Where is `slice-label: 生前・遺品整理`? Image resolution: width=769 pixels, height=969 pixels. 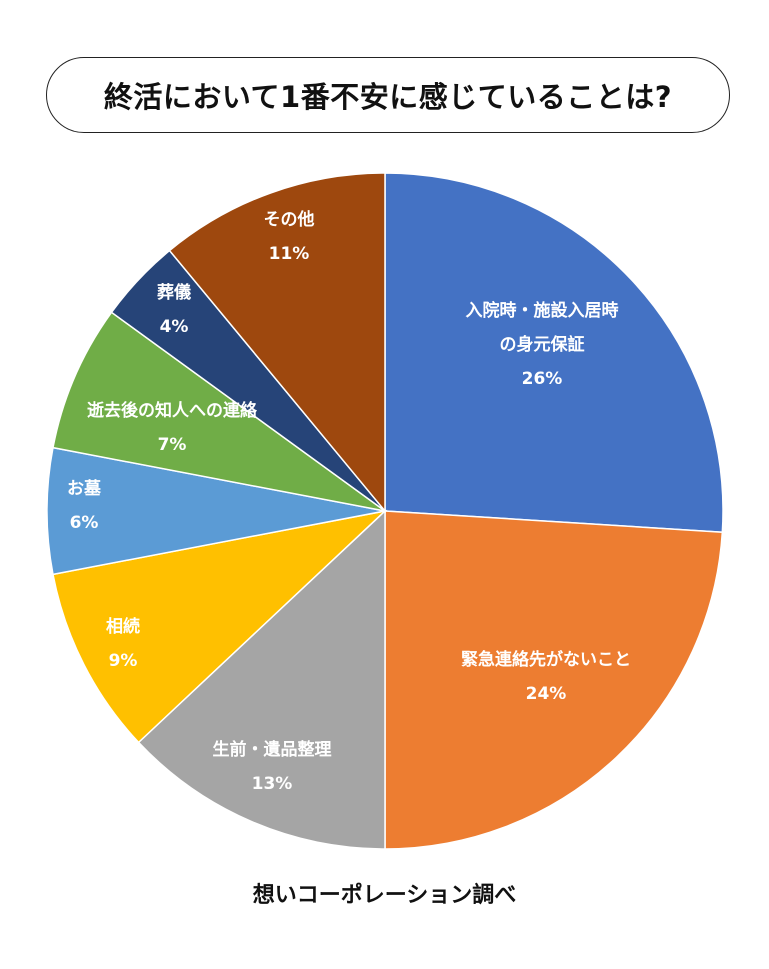 slice-label: 生前・遺品整理 is located at coordinates (272, 749).